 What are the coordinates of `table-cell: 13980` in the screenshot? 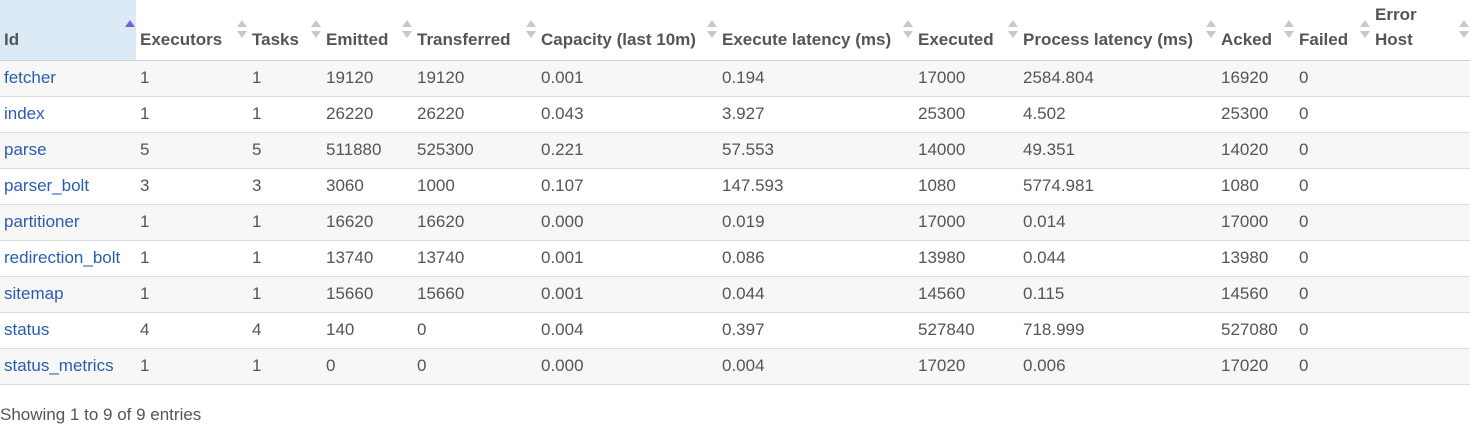 It's located at (966, 258).